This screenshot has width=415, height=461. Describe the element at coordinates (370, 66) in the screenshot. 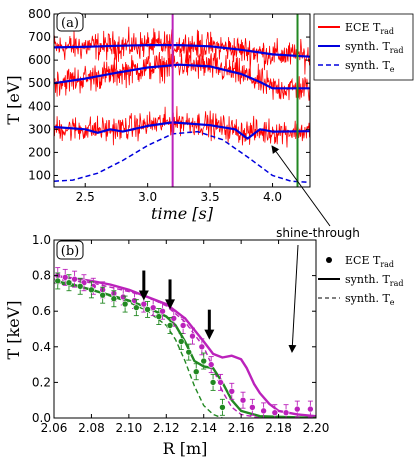

I see `legend-a-synth-te-label: synth. Te` at that location.